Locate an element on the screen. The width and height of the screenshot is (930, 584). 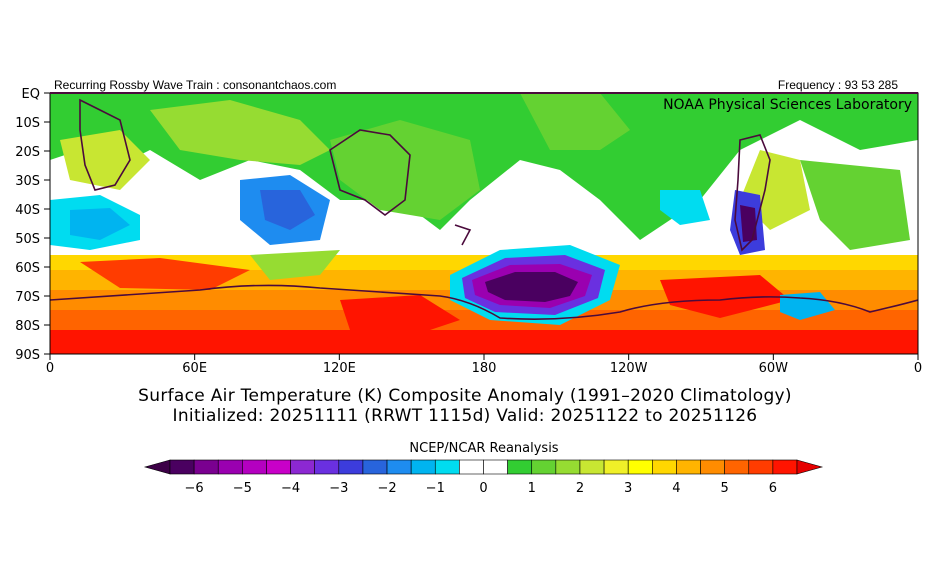
colorbar-tick-label: 4 is located at coordinates (676, 488).